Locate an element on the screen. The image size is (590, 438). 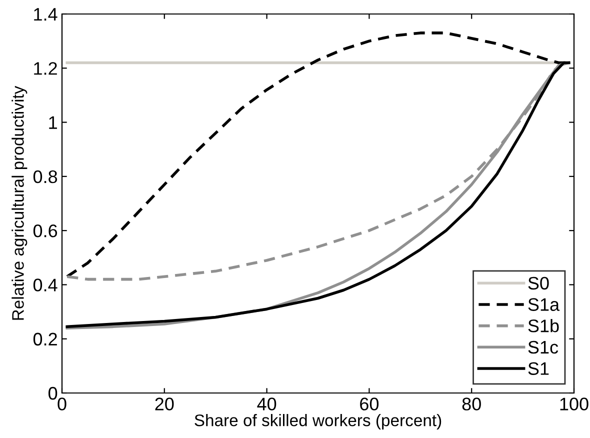
legend-label: S1b is located at coordinates (543, 325).